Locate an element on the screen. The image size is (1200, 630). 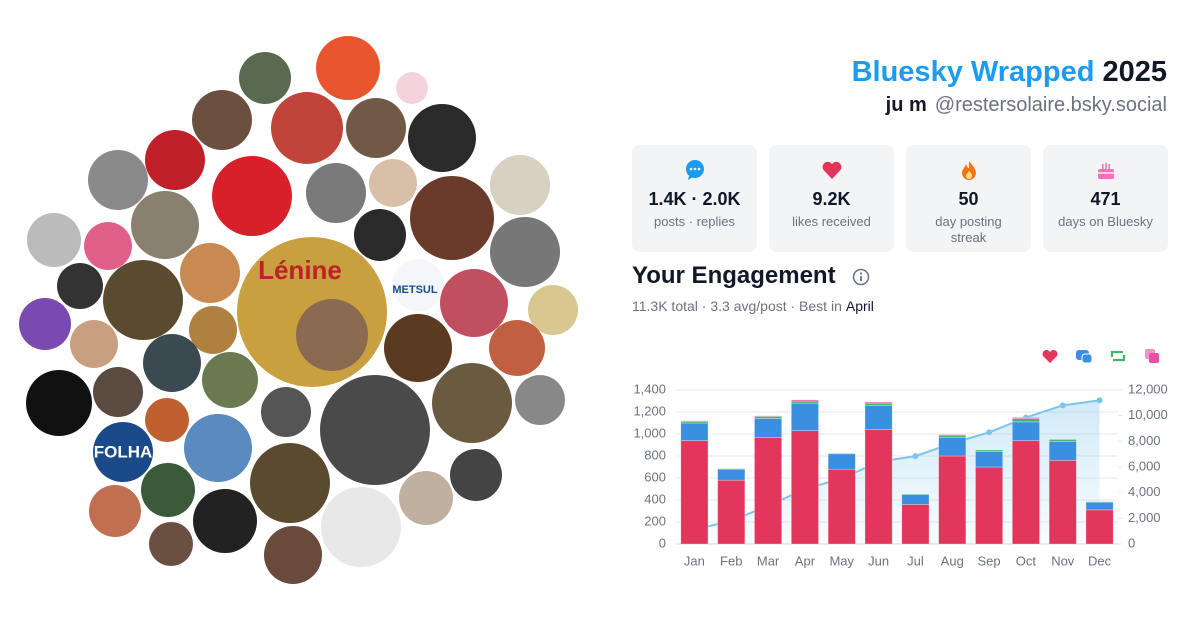
engagement-title: Your Engagement is located at coordinates (734, 275).